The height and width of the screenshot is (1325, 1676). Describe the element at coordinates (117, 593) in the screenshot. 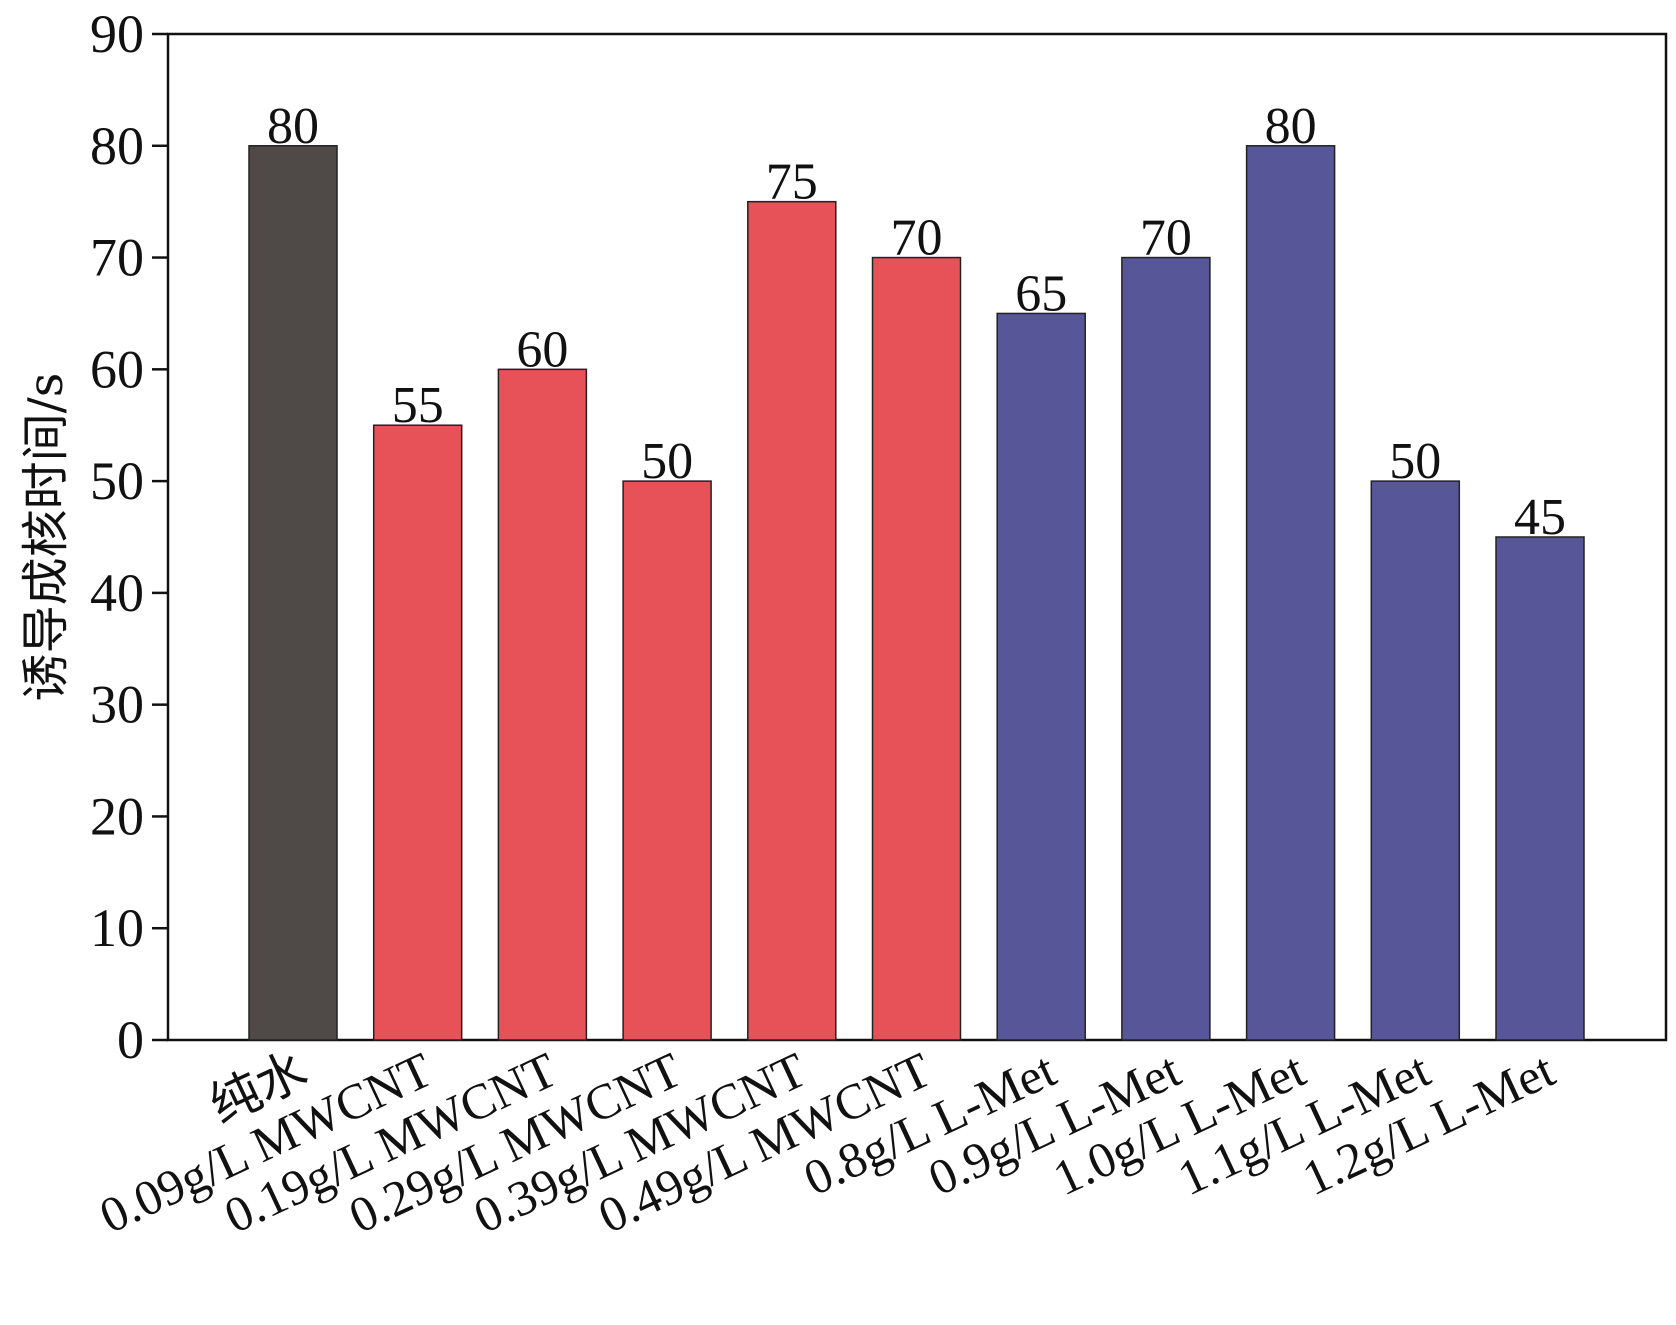

I see `y-tick-label: 40` at that location.